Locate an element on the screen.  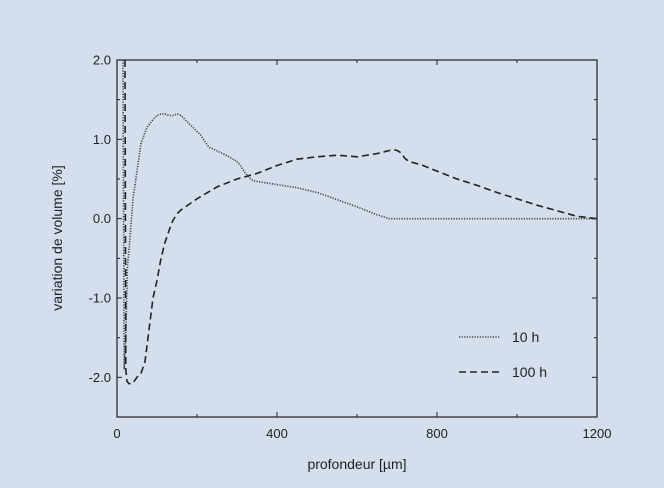
y-tick-label: 1.0 is located at coordinates (102, 139).